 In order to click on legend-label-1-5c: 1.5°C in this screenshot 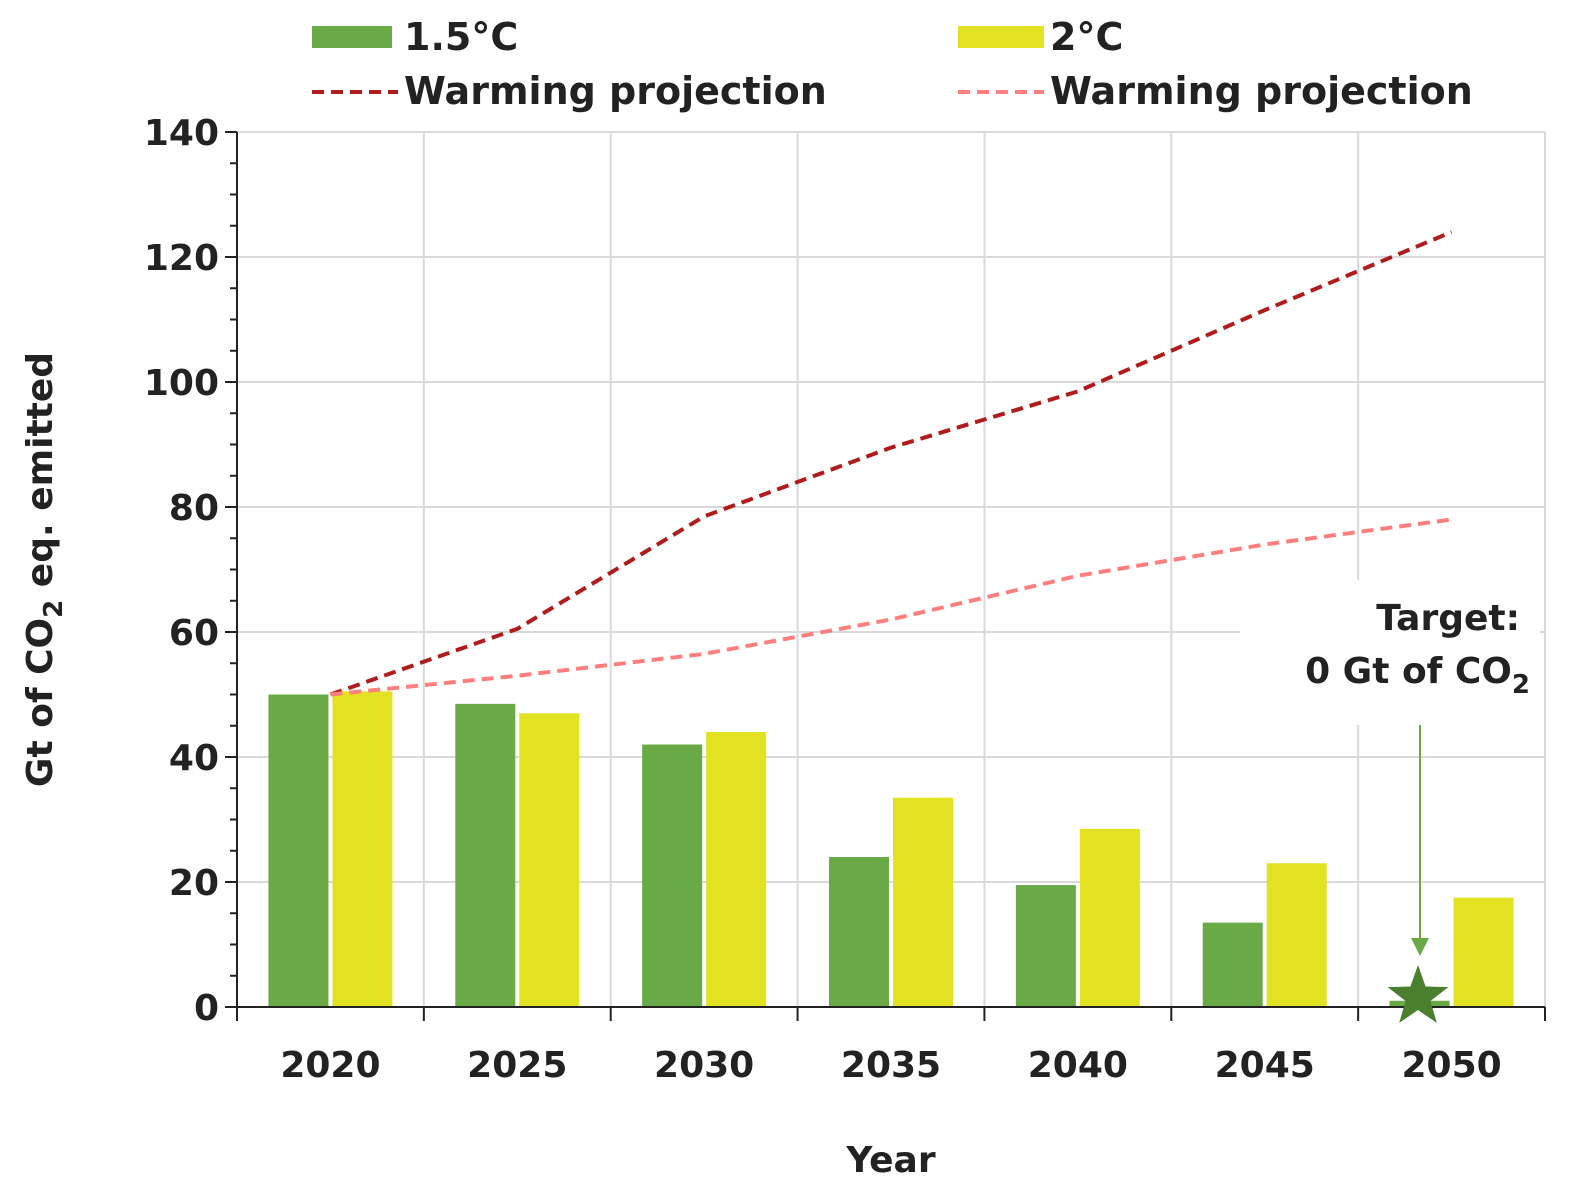, I will do `click(461, 37)`.